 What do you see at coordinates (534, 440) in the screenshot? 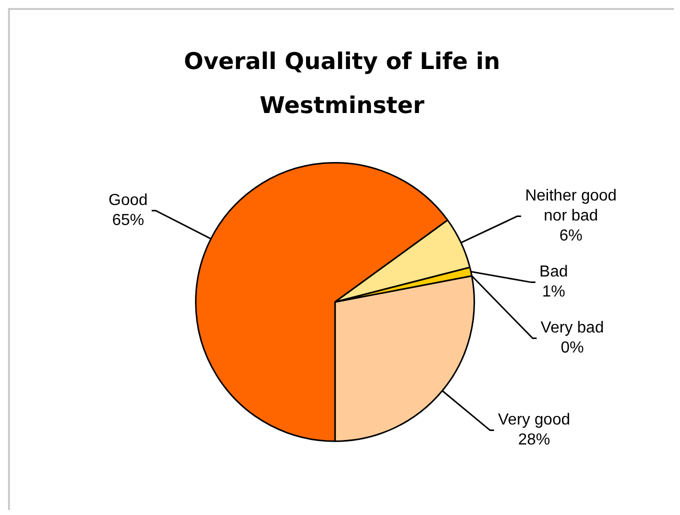
I see `data-label: 28%` at bounding box center [534, 440].